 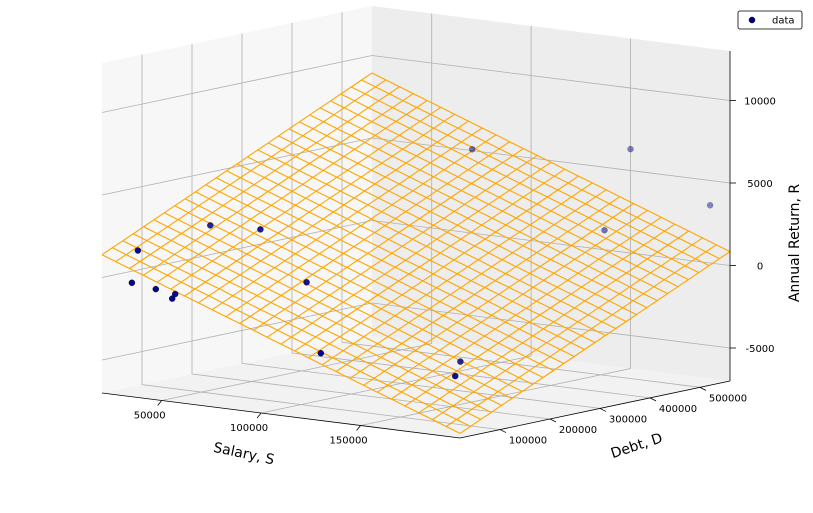 I want to click on z-tick-label-2: 5000, so click(x=759, y=184).